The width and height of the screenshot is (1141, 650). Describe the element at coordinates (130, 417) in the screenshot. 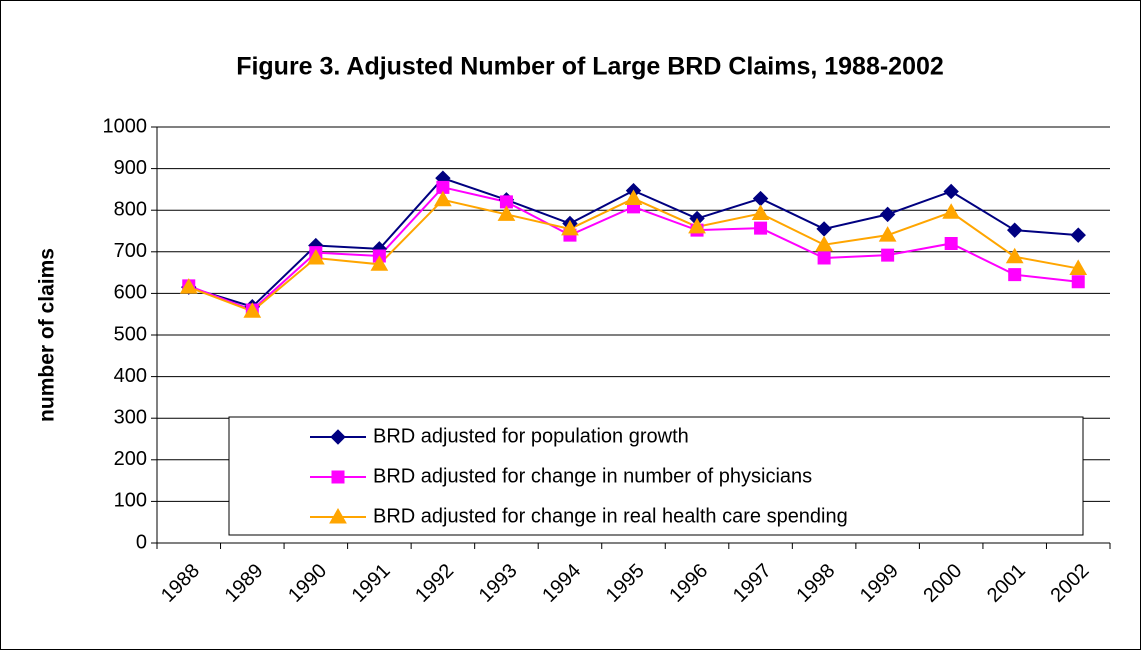

I see `y-tick-label: 300` at that location.